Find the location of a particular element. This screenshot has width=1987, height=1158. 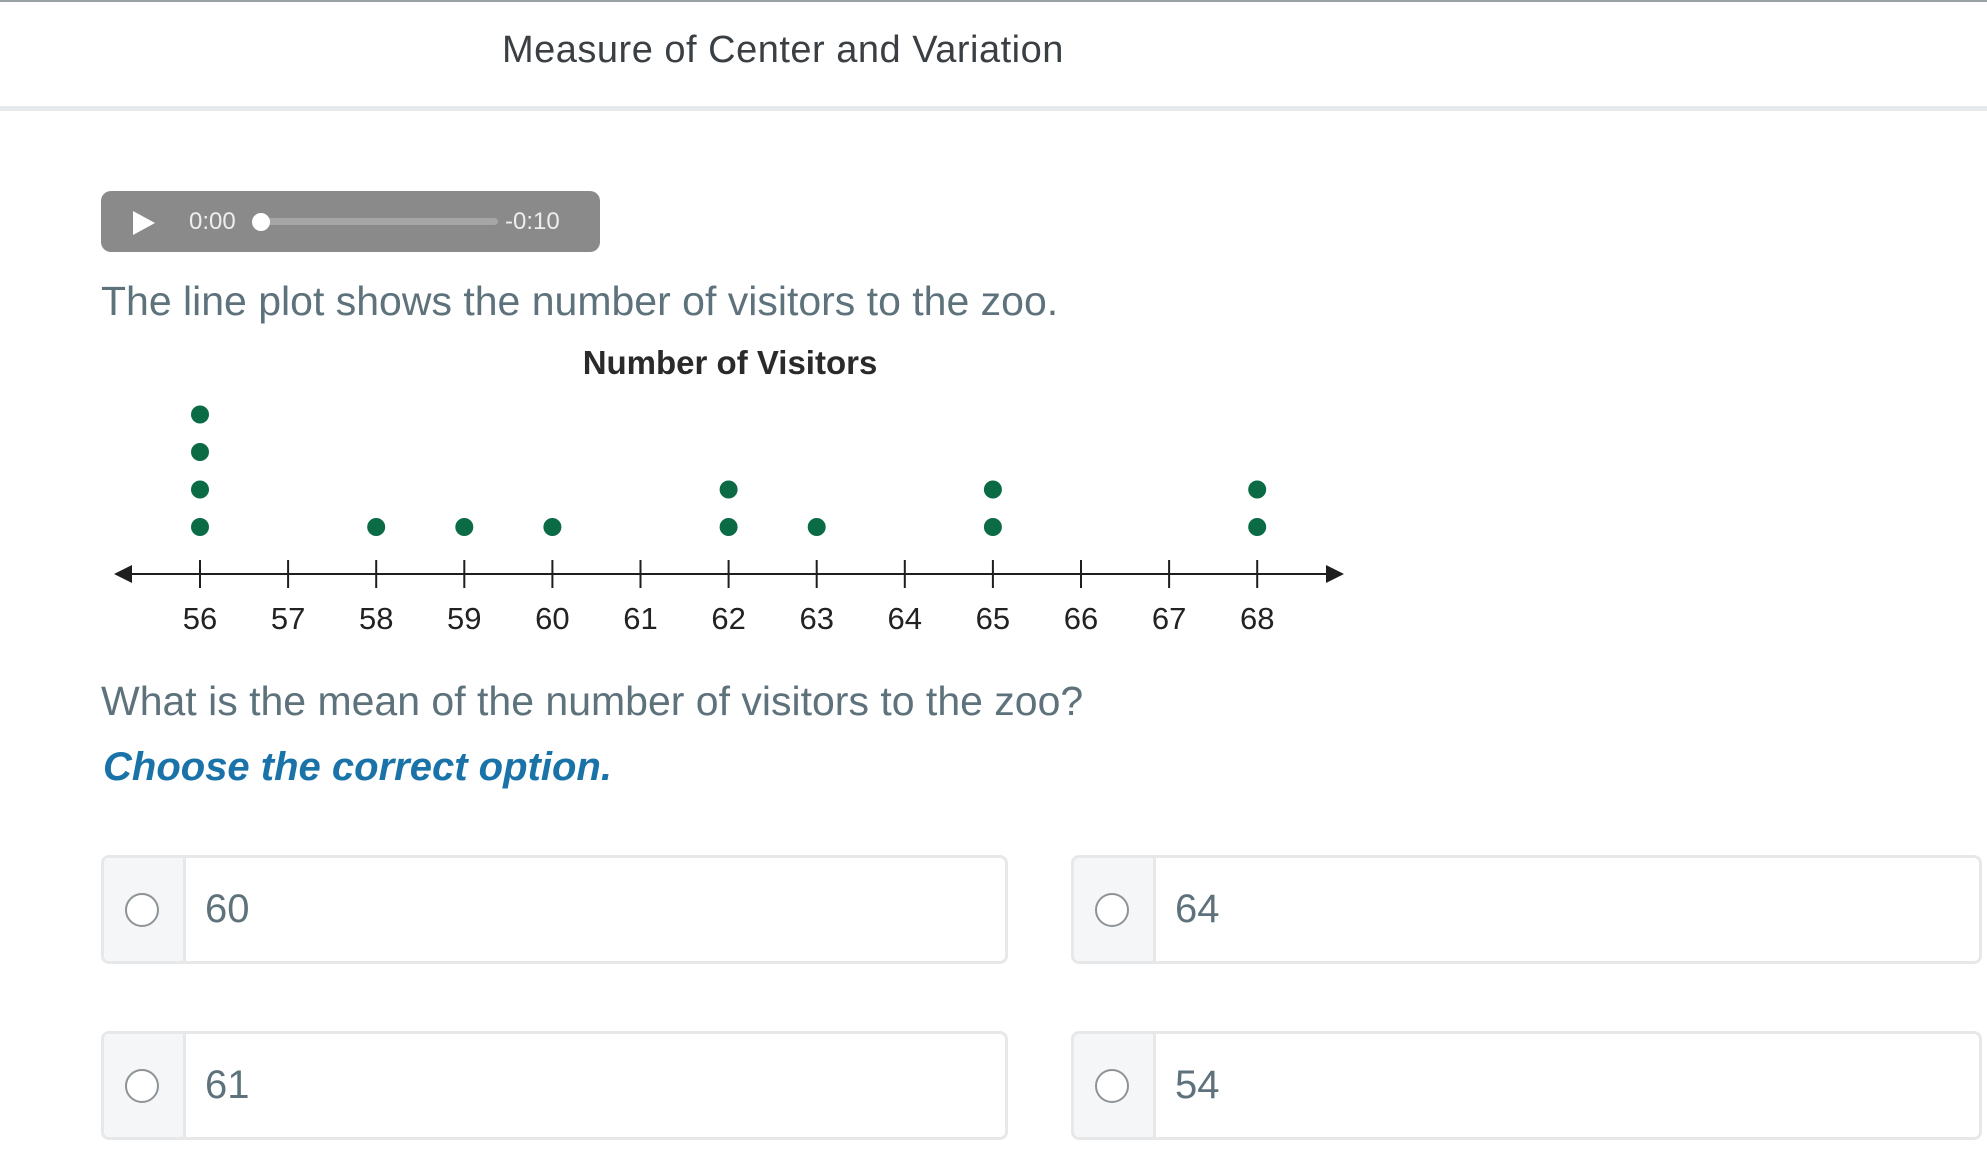

question-instruction: Choose the correct option. is located at coordinates (357, 767).